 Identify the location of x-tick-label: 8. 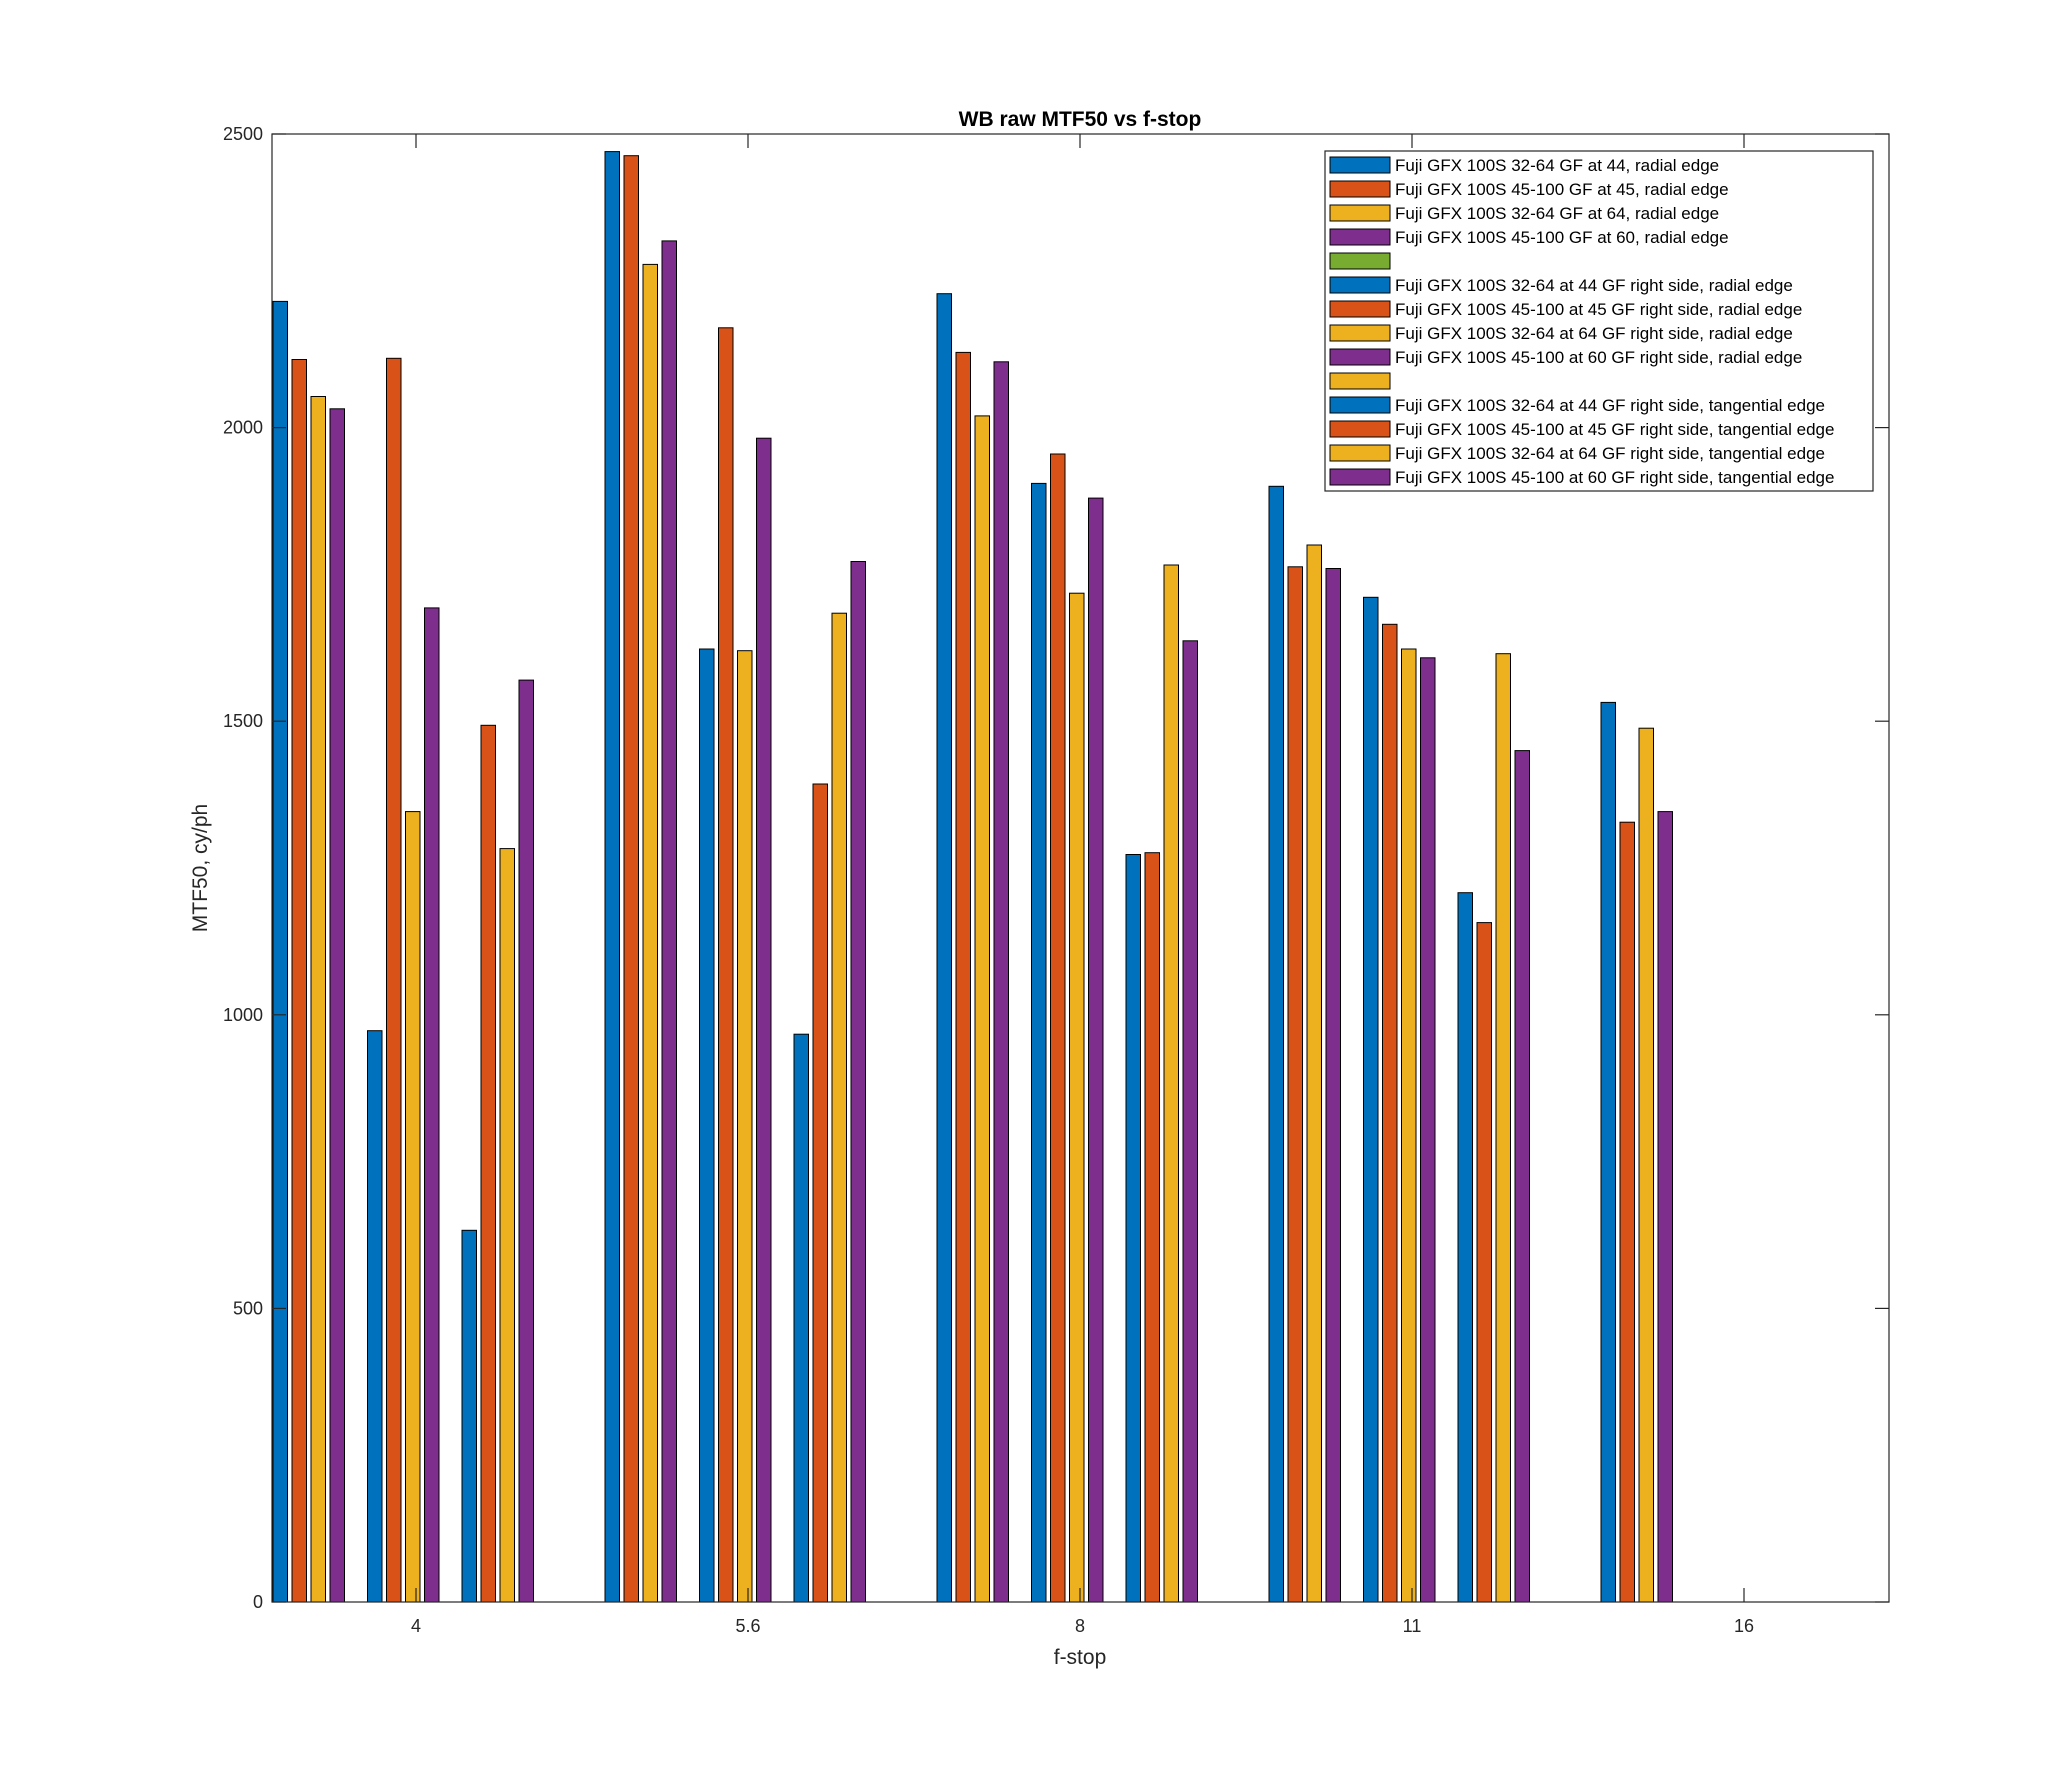
(1080, 1626).